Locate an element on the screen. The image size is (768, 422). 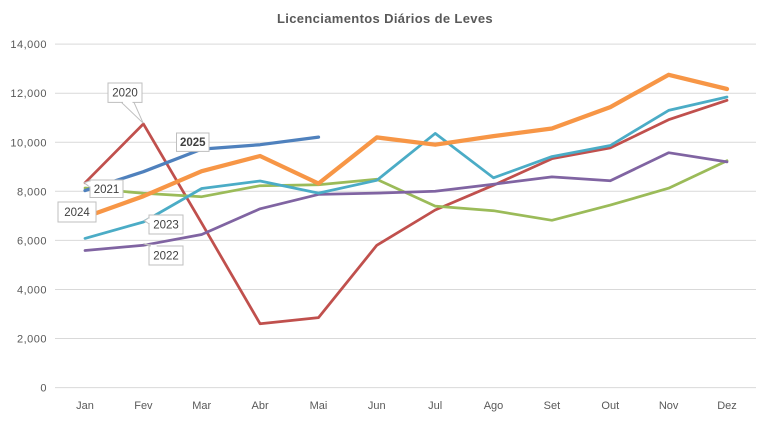
svg-text: Nov is located at coordinates (669, 406).